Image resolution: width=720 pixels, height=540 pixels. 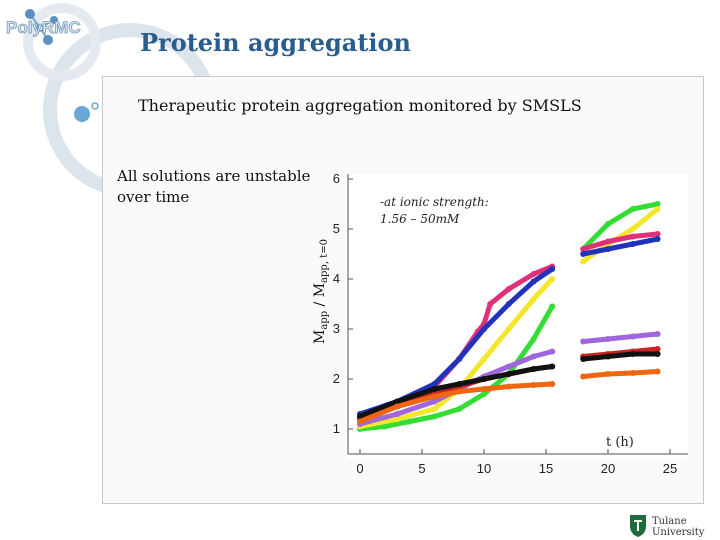 I want to click on deco-ring-small, so click(x=62, y=42).